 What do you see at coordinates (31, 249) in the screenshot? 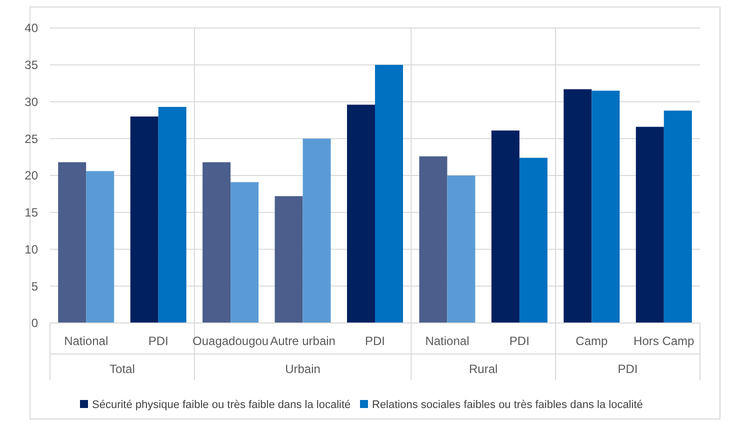
I see `y-tick-label: 10` at bounding box center [31, 249].